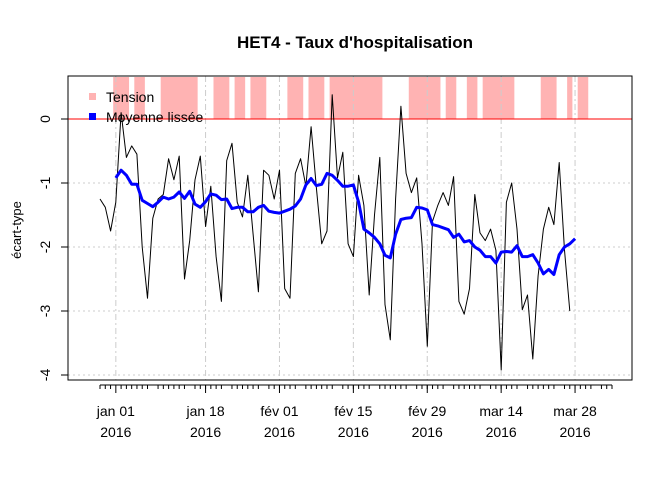  What do you see at coordinates (279, 411) in the screenshot?
I see `x-tick-label: fév 01` at bounding box center [279, 411].